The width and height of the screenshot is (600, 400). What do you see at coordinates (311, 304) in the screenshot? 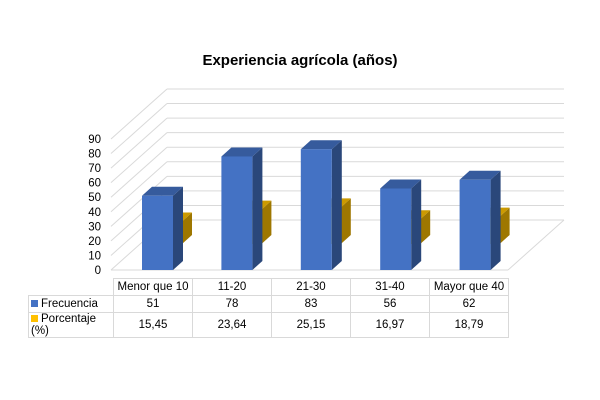
I see `table-cell: 83` at bounding box center [311, 304].